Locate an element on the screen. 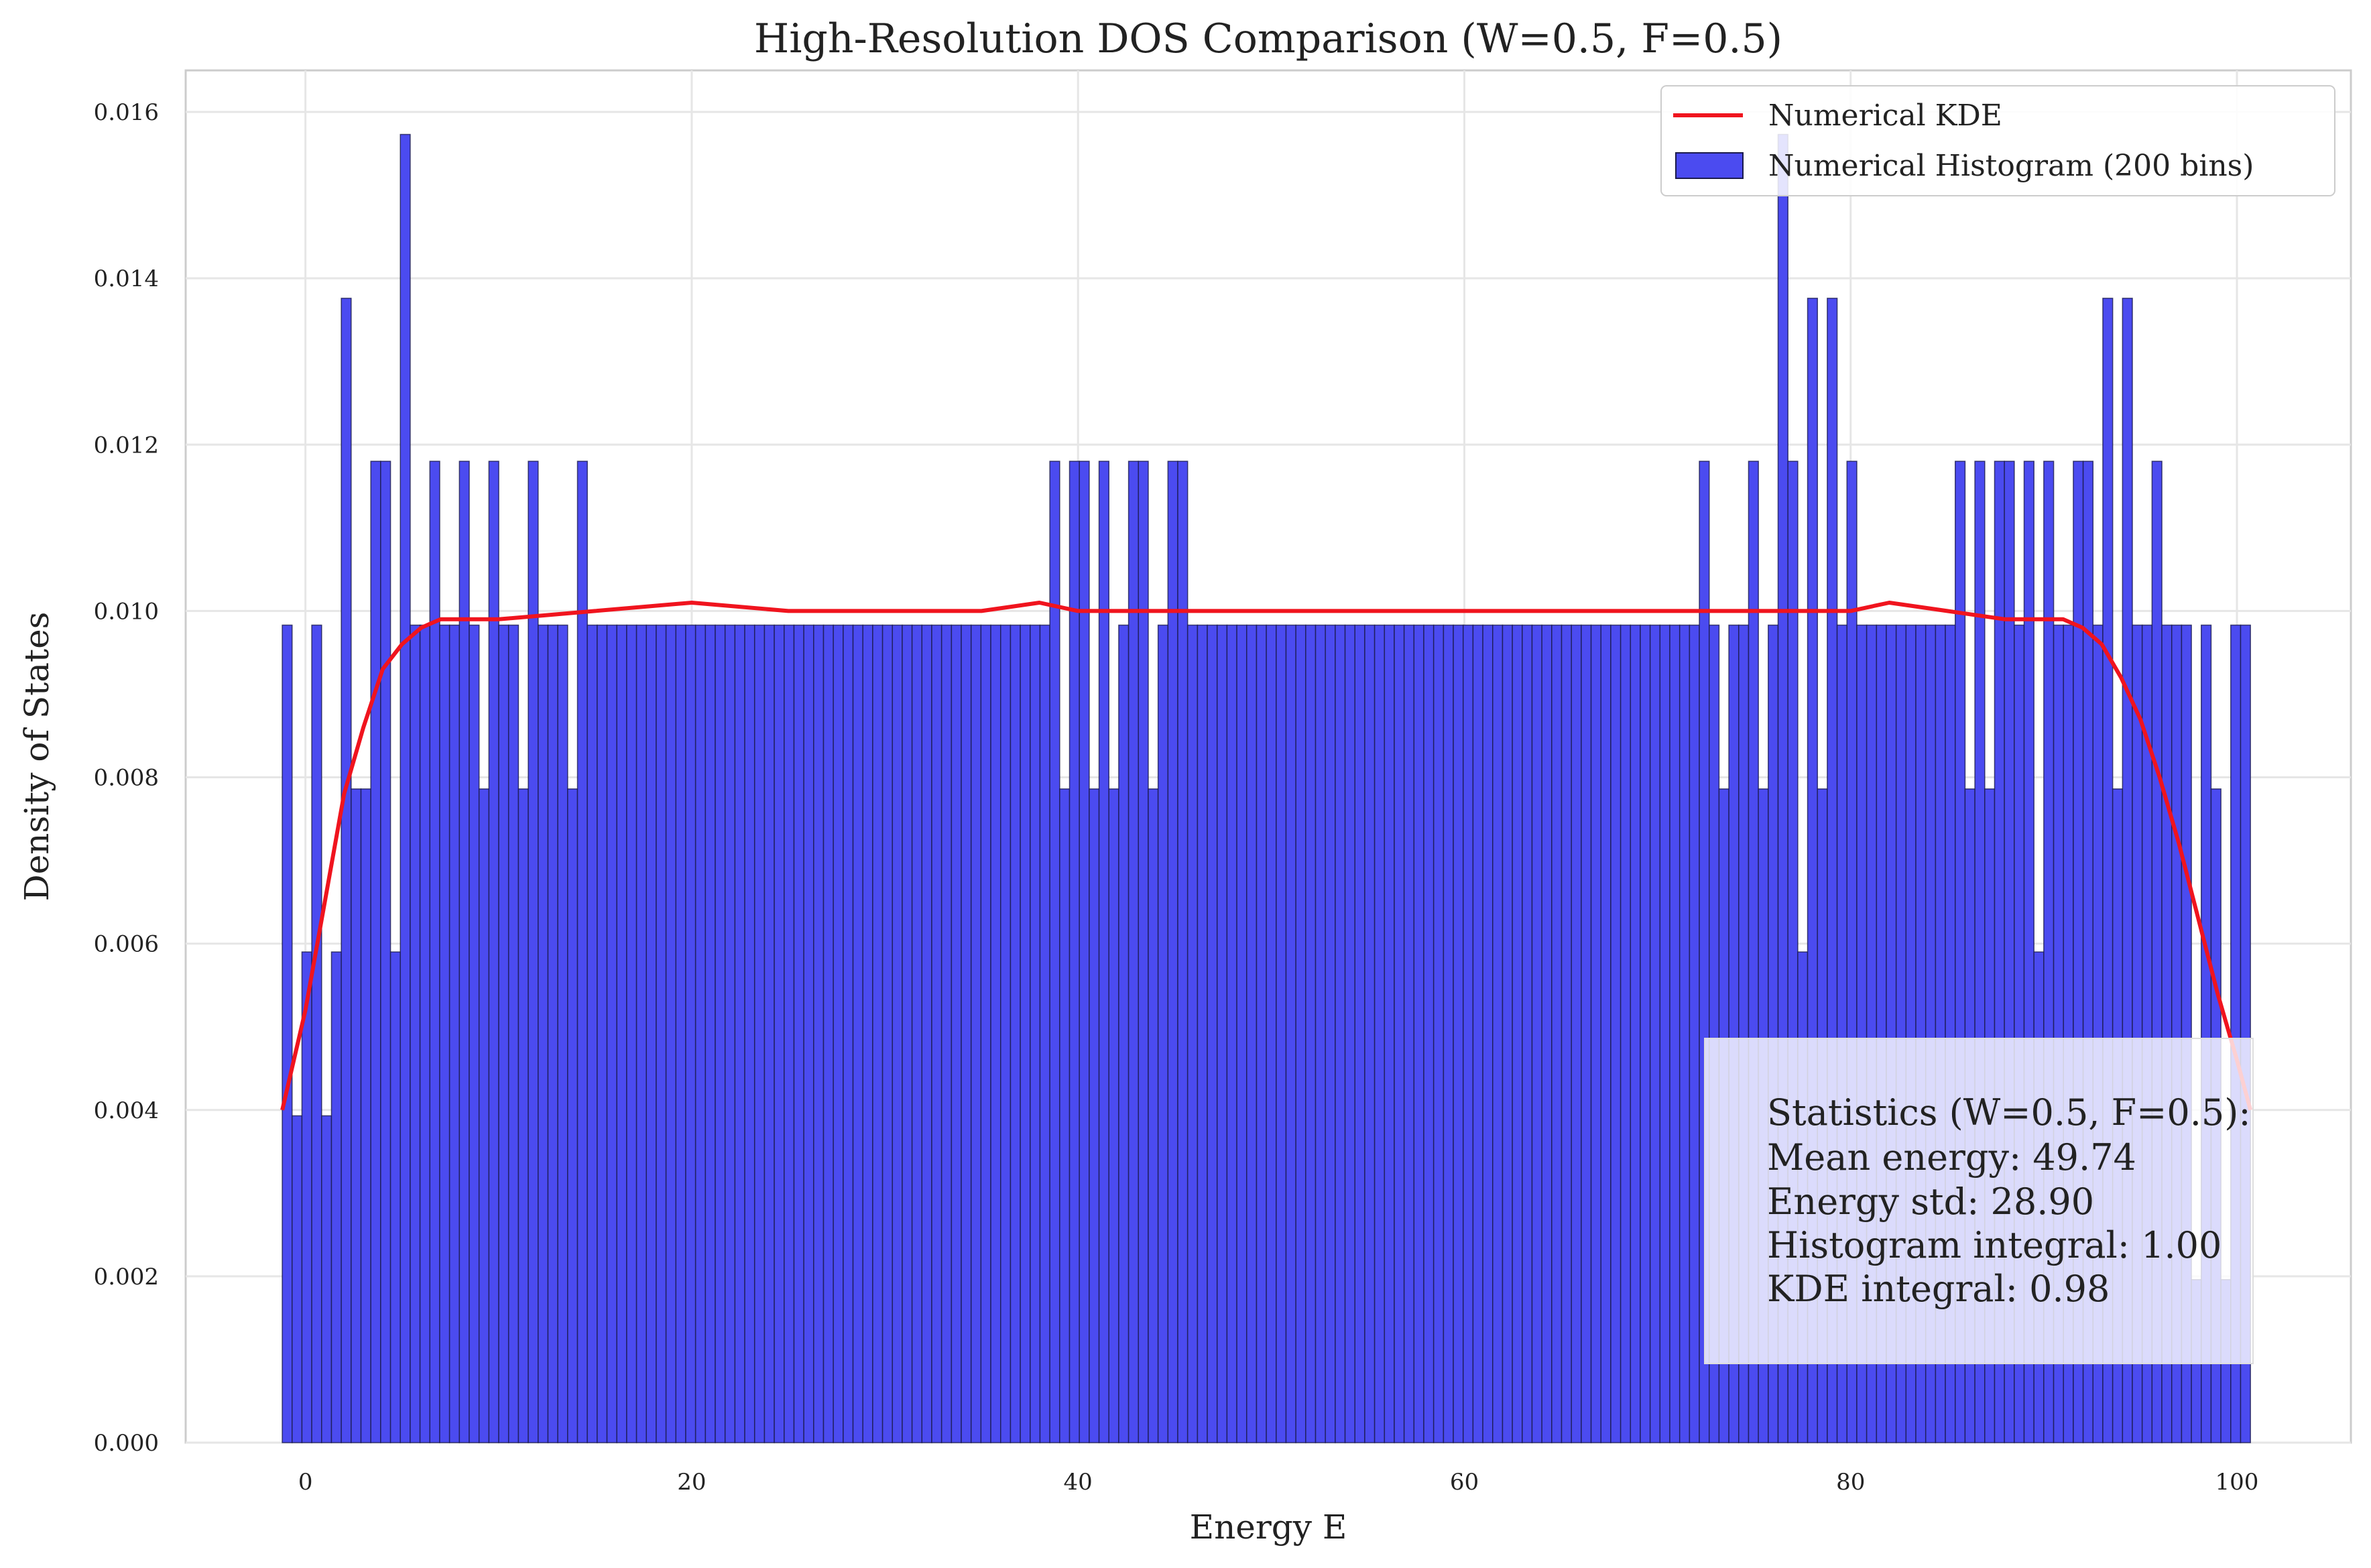 The height and width of the screenshot is (1568, 2371). legend-box is located at coordinates (1998, 141).